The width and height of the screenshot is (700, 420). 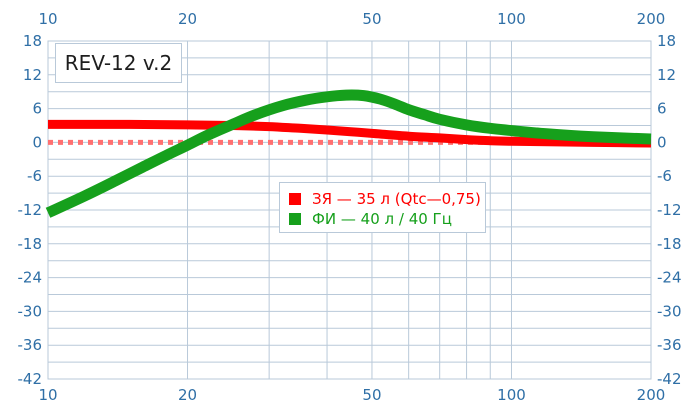 I want to click on y-tick-label-left: -24, so click(x=30, y=278).